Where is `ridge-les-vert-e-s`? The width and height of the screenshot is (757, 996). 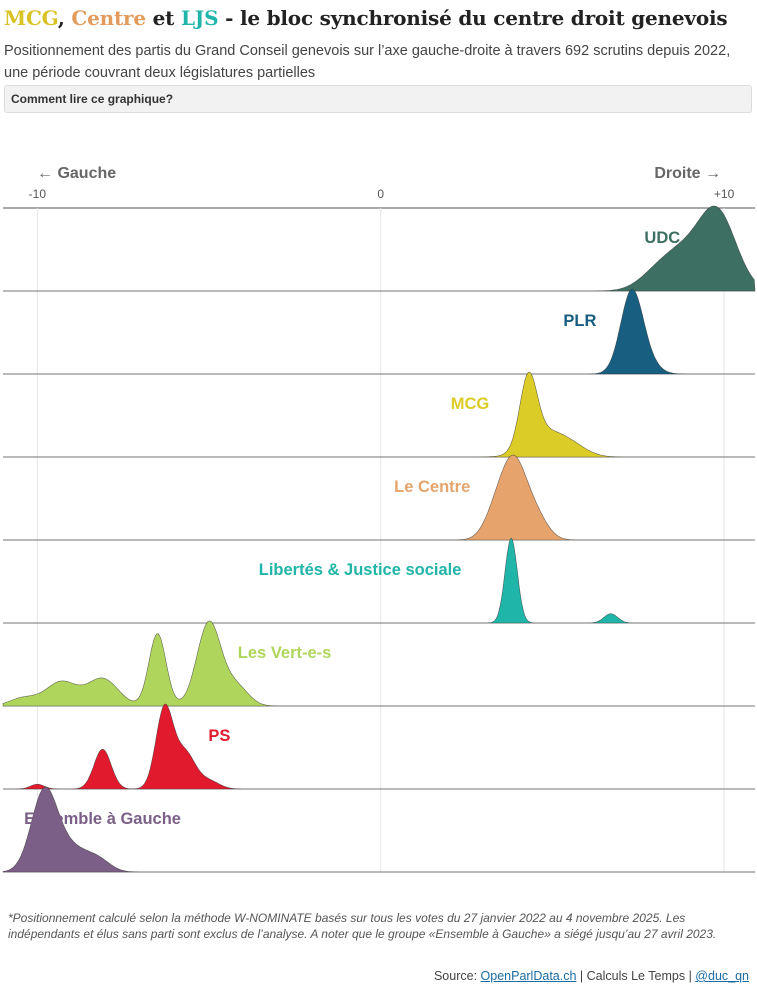 ridge-les-vert-e-s is located at coordinates (378, 663).